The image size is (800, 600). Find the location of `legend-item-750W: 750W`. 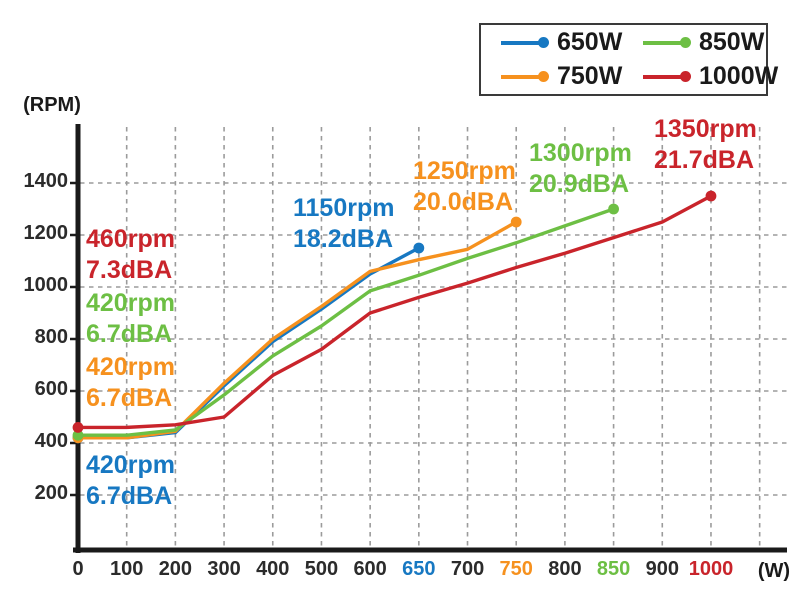

legend-item-750W: 750W is located at coordinates (572, 76).